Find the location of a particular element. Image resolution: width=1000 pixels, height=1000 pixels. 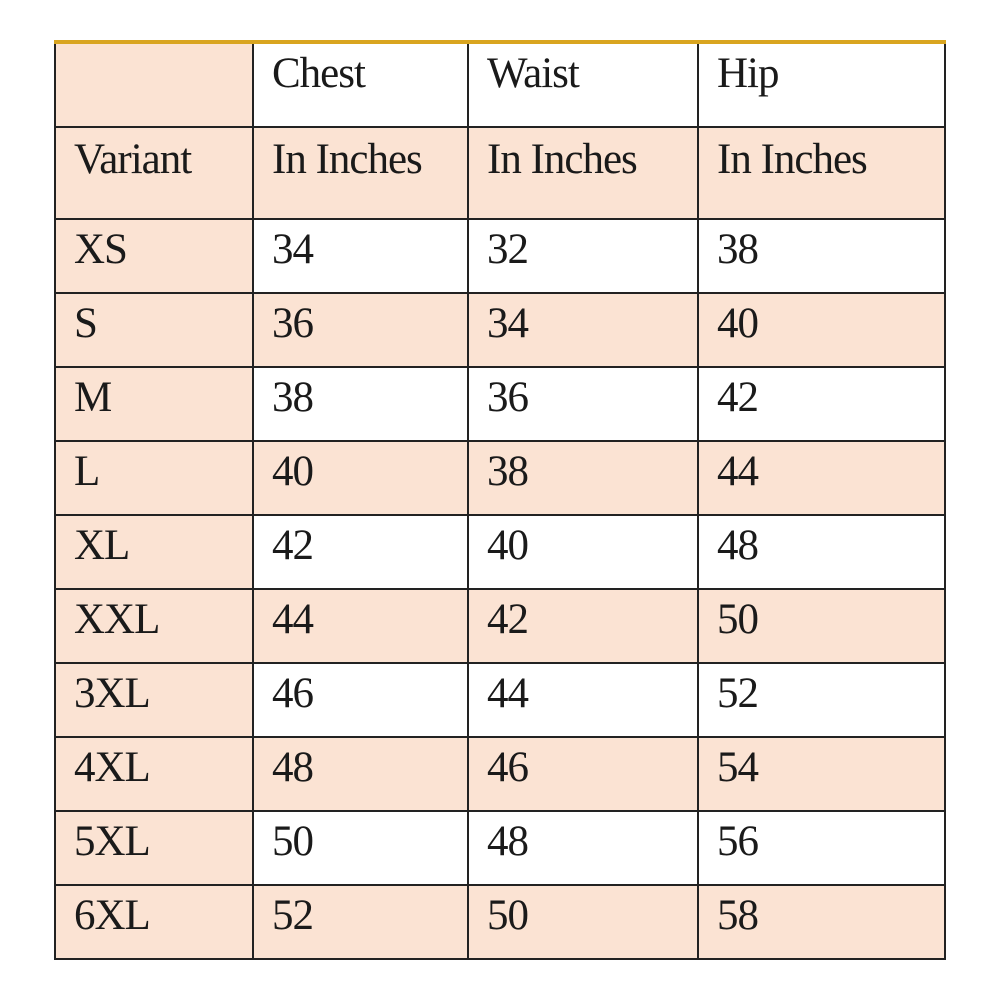

waist-cell: 40 is located at coordinates (583, 552).